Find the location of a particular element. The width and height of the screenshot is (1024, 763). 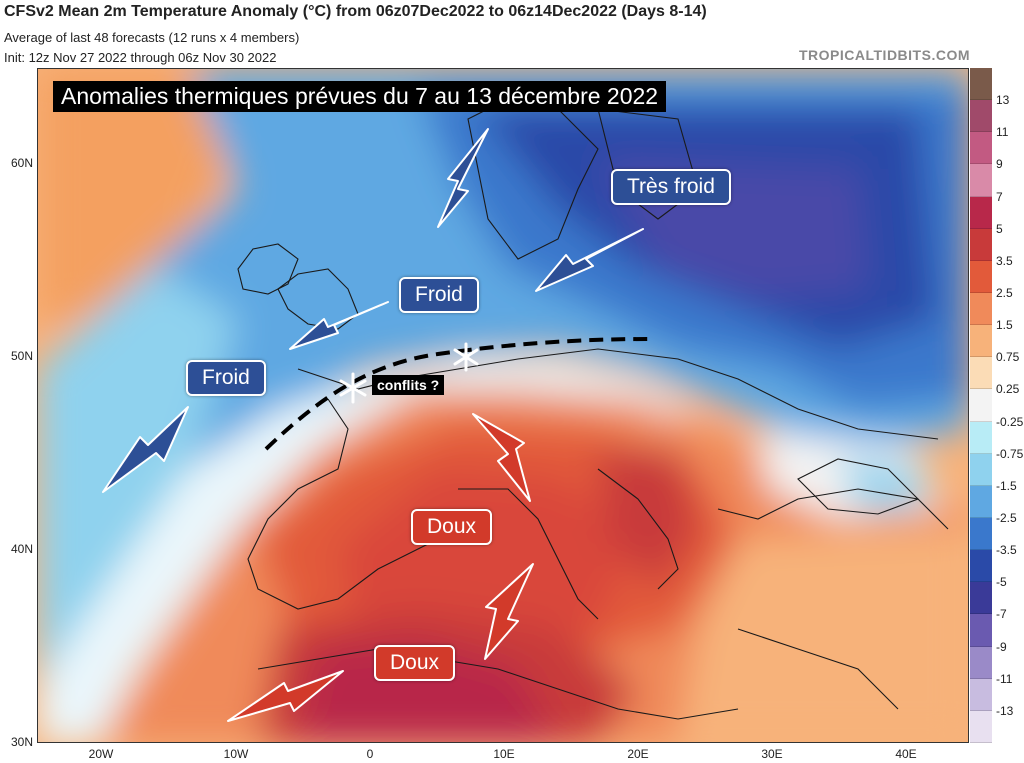

colorbar-label: 7 is located at coordinates (999, 196).